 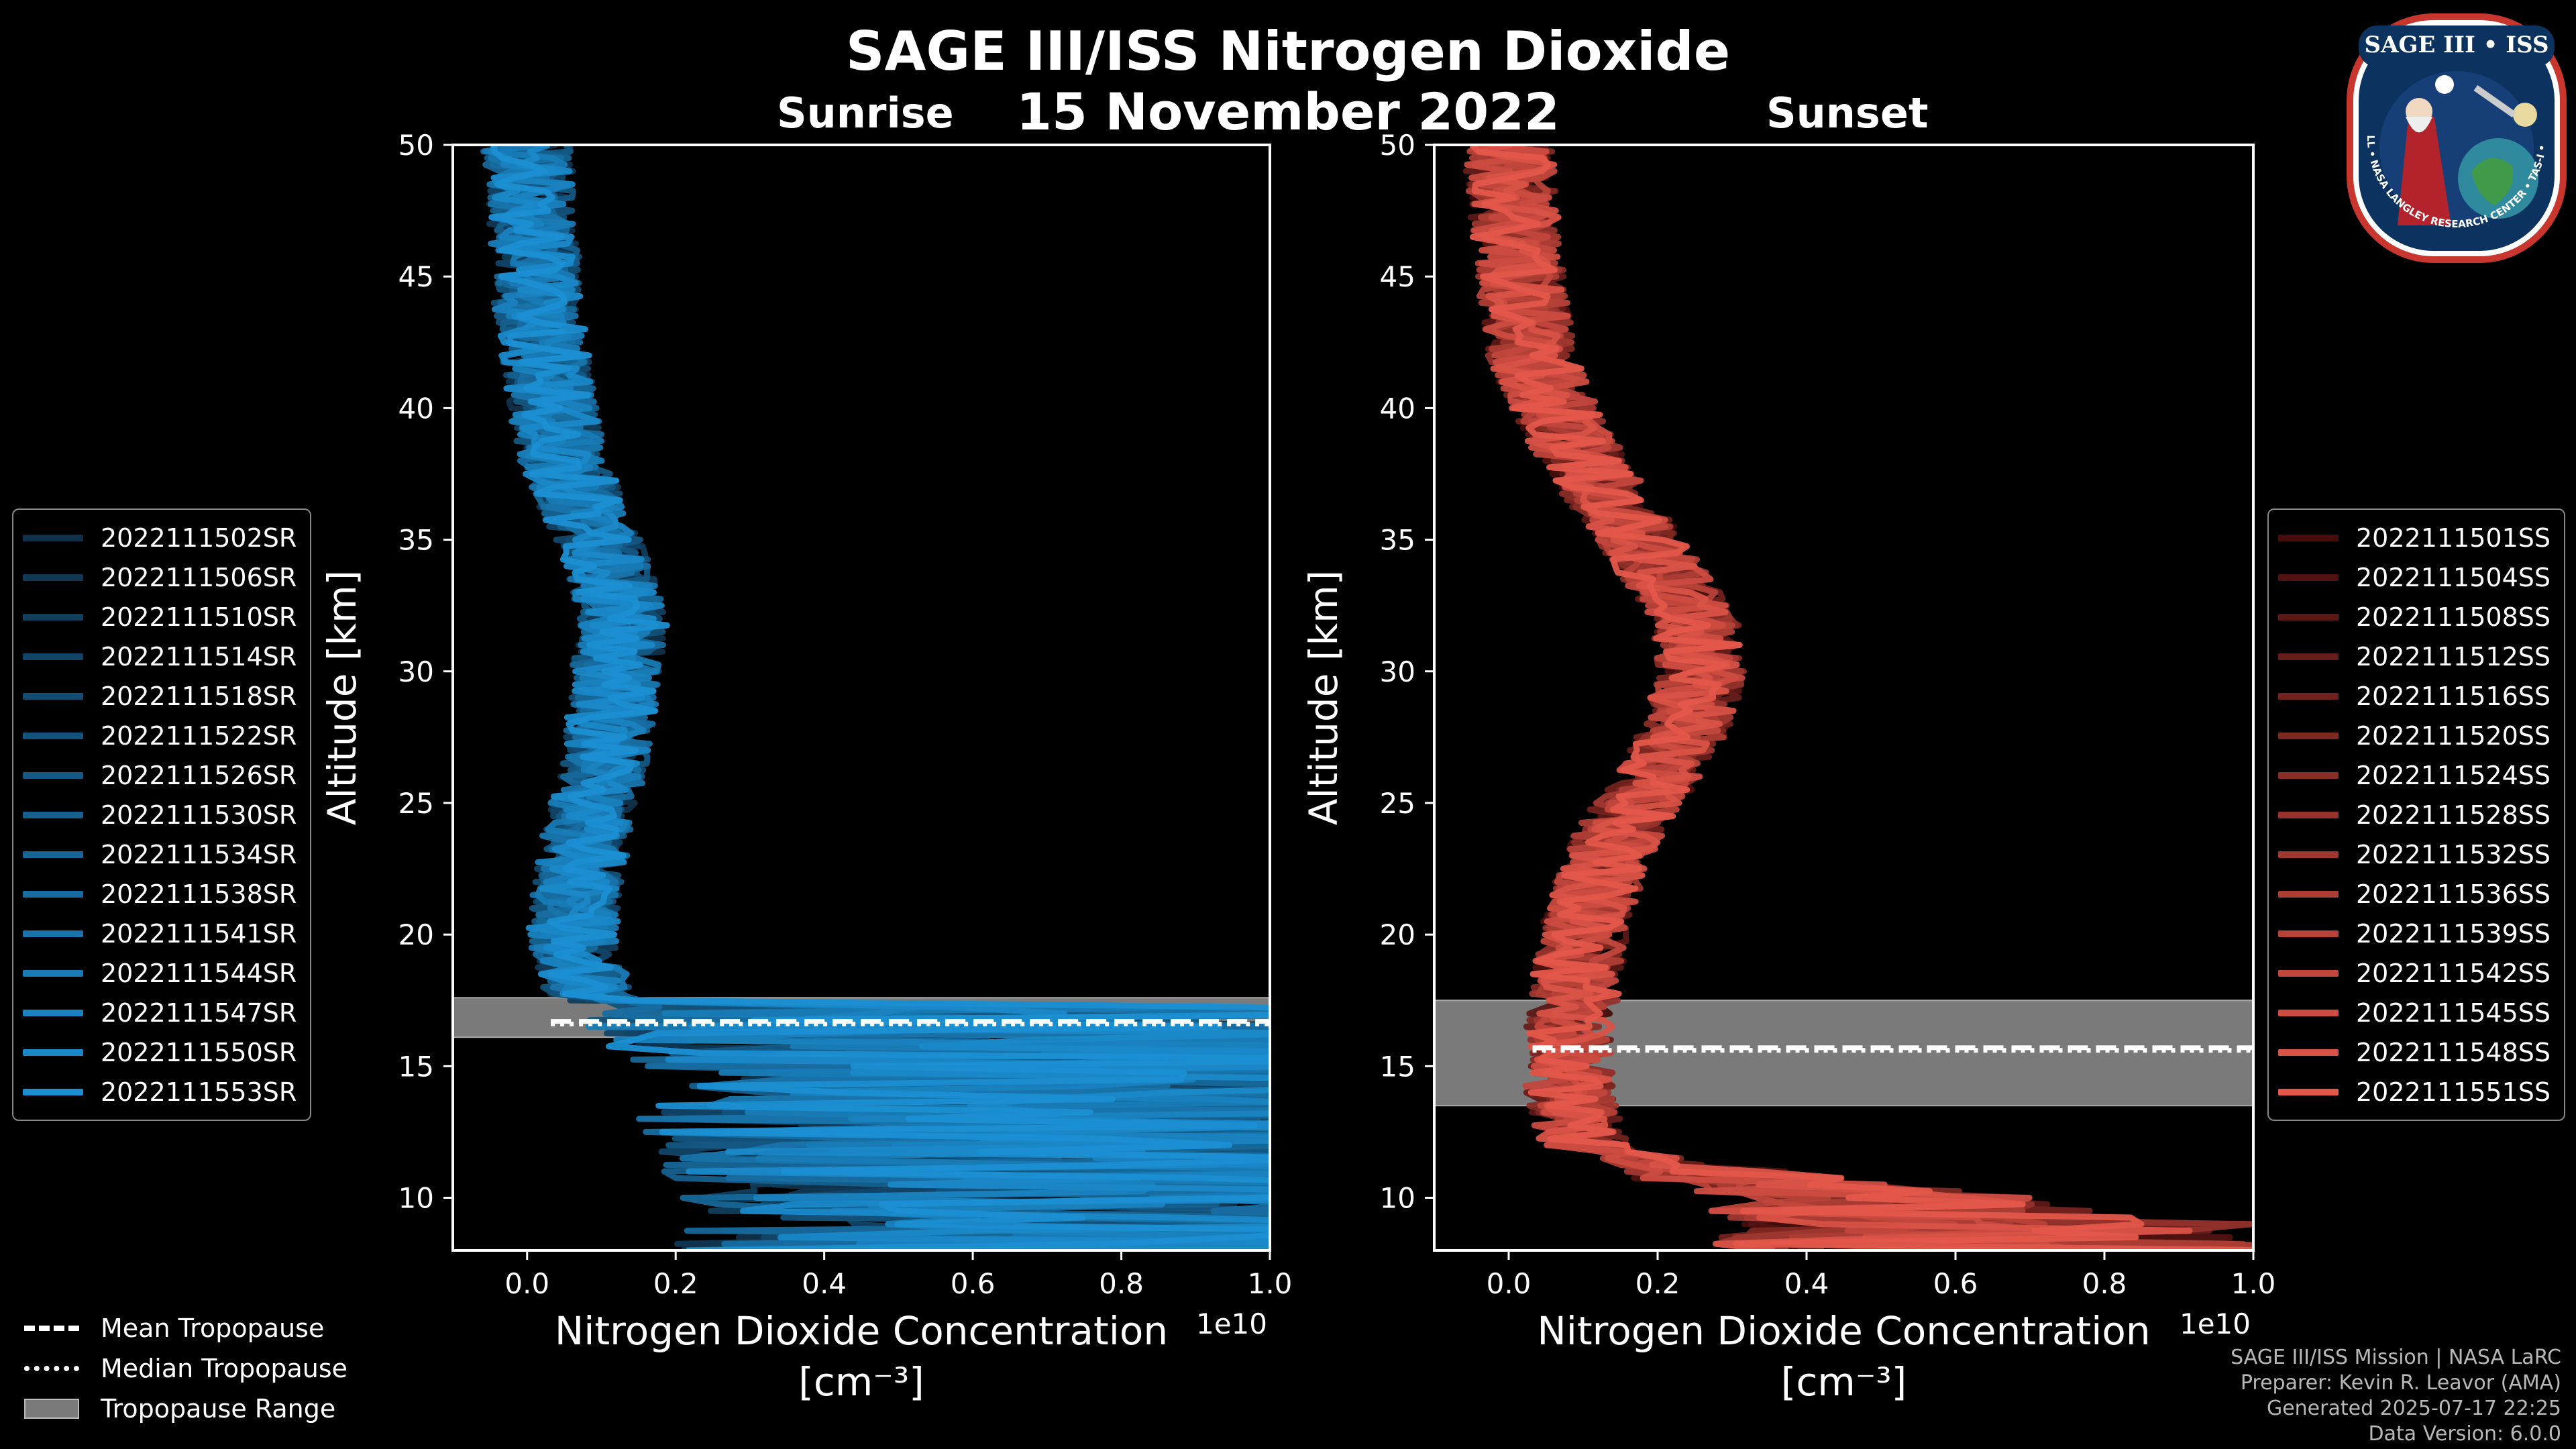 What do you see at coordinates (199, 894) in the screenshot?
I see `legend-label: 2022111538SR` at bounding box center [199, 894].